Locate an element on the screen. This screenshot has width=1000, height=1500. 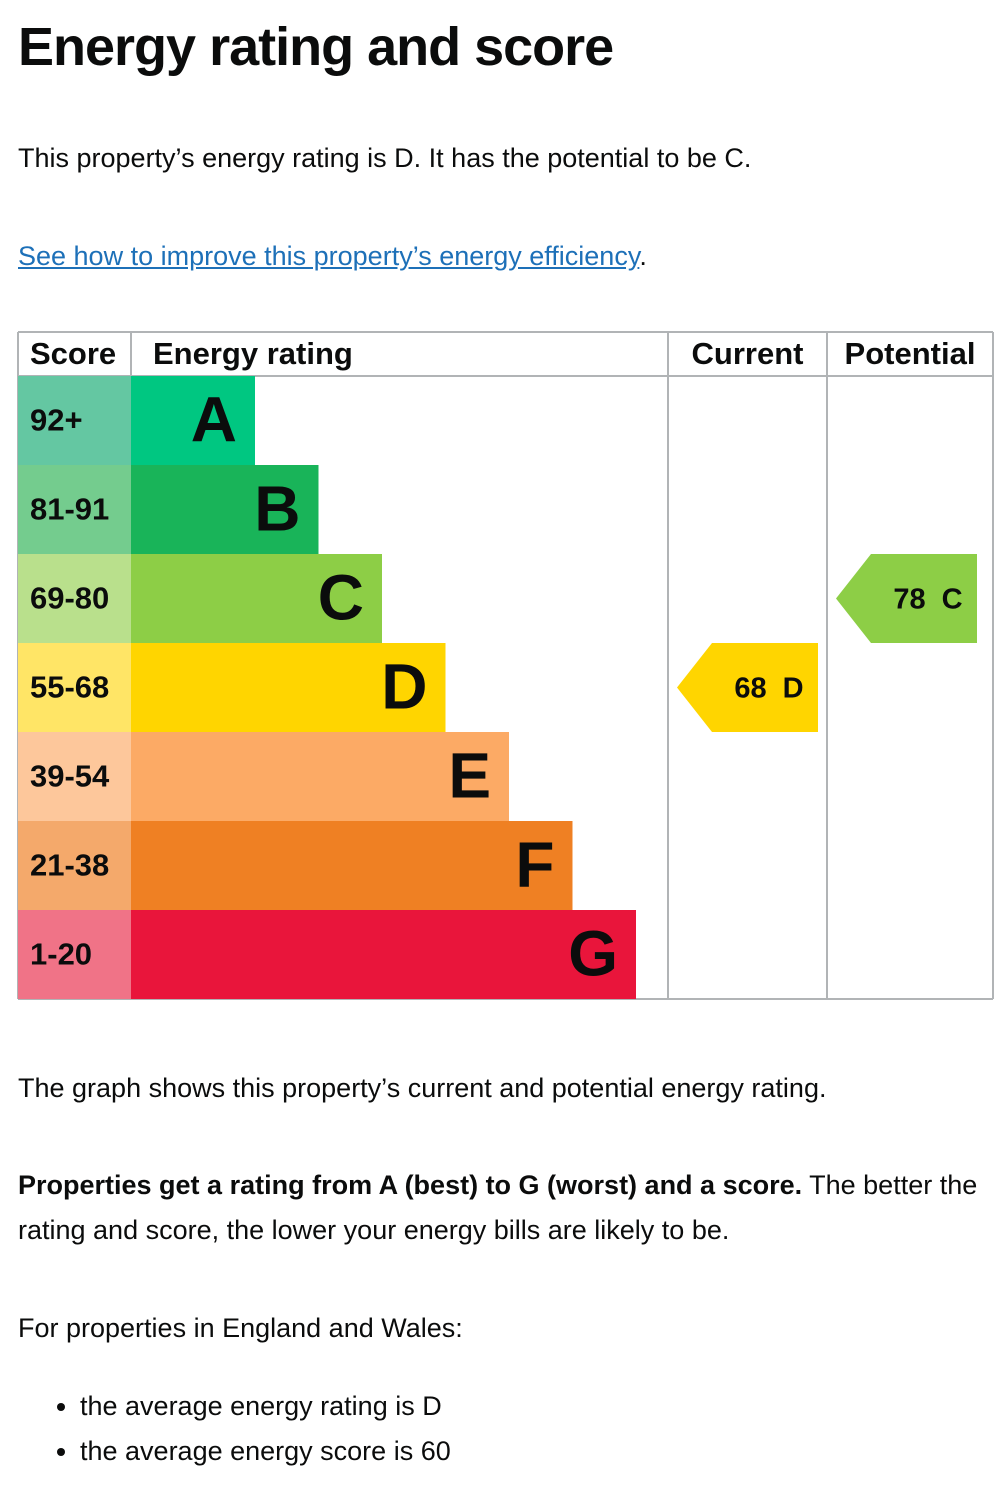
rating-letter: G is located at coordinates (593, 953).